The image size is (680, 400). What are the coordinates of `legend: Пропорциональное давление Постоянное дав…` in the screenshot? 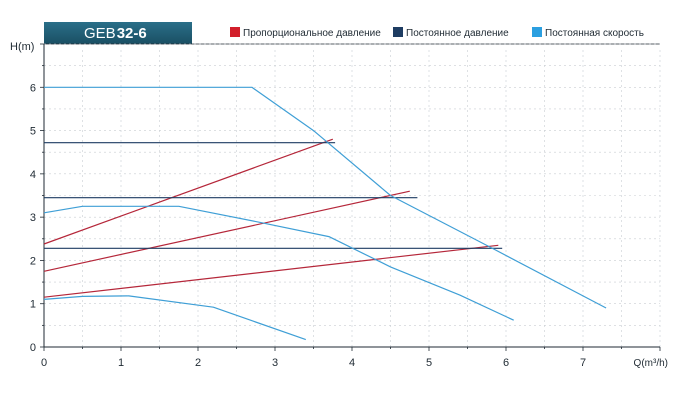 It's located at (437, 33).